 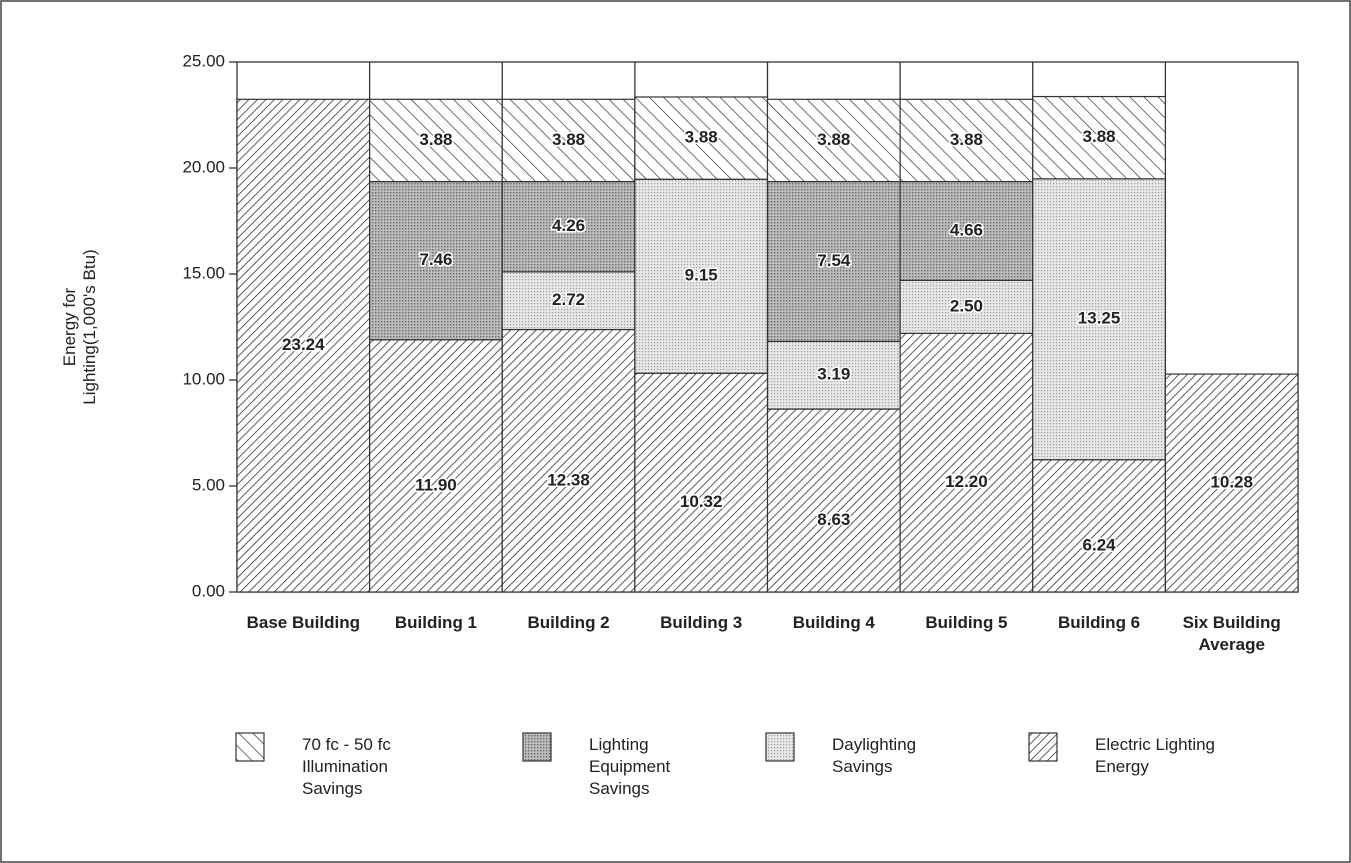 I want to click on data-label: 4.66, so click(x=966, y=229).